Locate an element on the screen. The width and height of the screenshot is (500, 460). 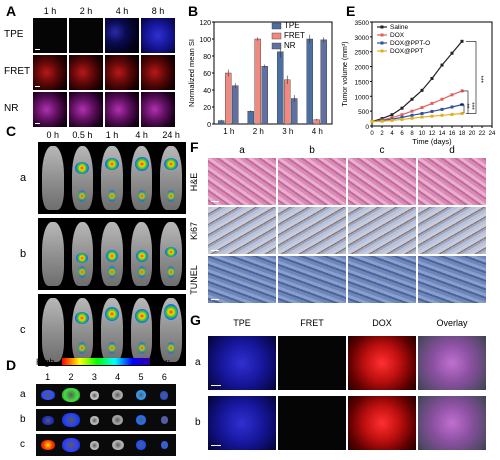
row-label-a-2: NR is located at coordinates (11, 108).